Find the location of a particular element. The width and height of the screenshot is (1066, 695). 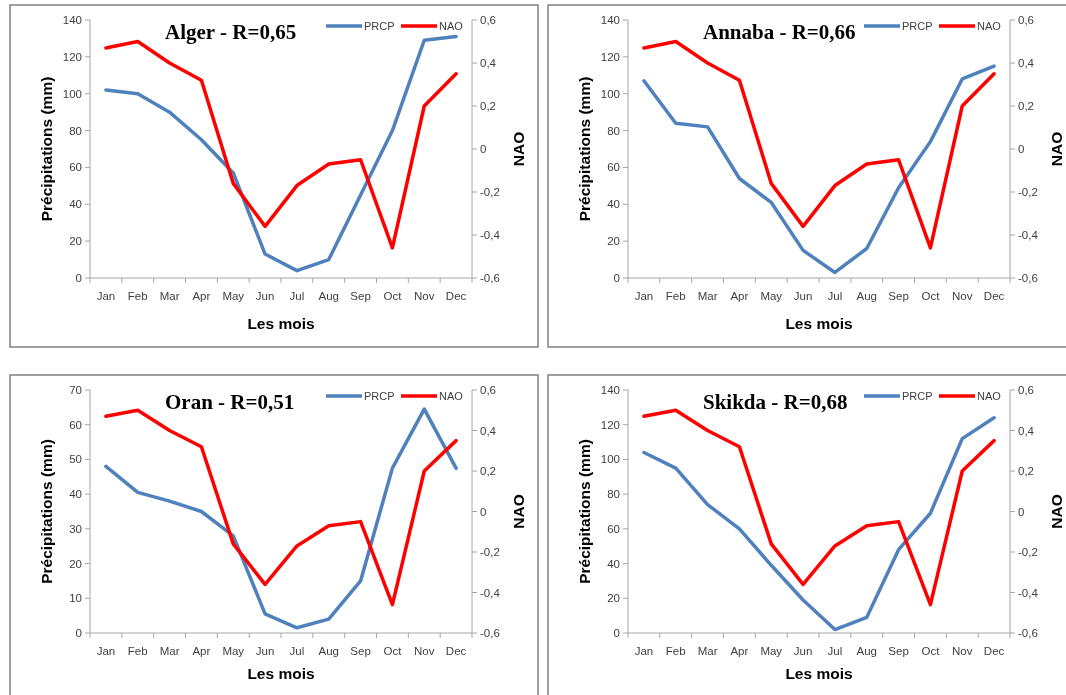

y-tick-label: 120 is located at coordinates (610, 56).